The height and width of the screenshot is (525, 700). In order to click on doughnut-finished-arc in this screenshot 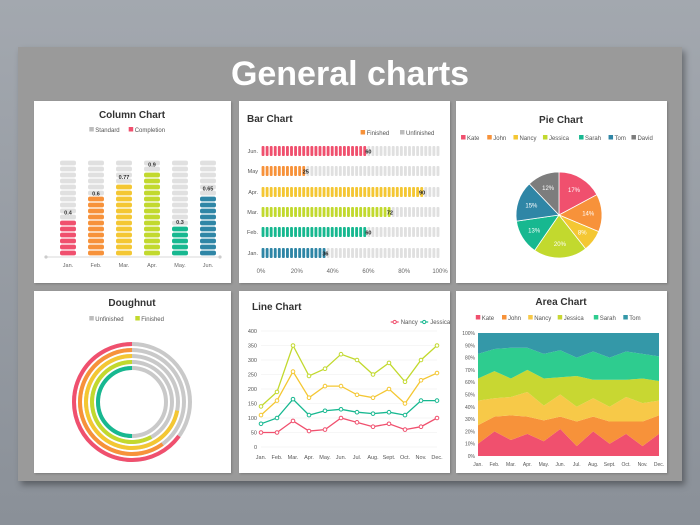, I will do `click(114, 402)`.